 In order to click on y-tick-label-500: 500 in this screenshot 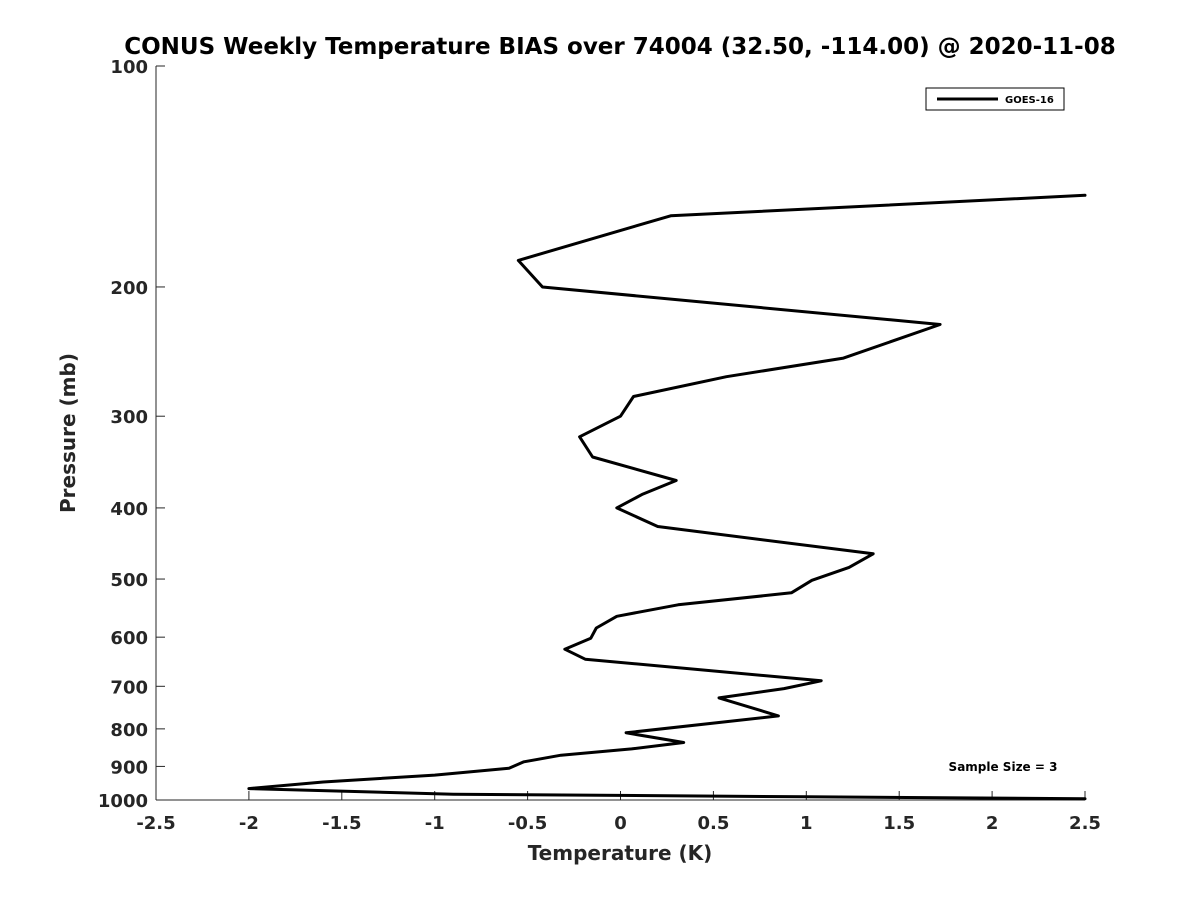, I will do `click(129, 580)`.